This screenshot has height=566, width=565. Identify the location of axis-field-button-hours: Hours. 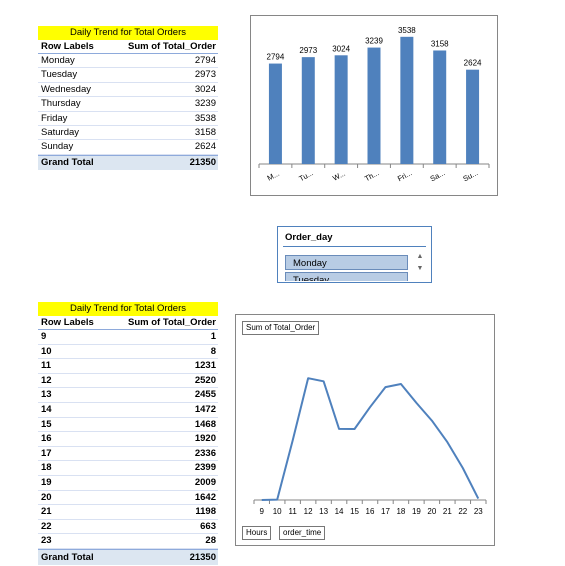
(257, 533).